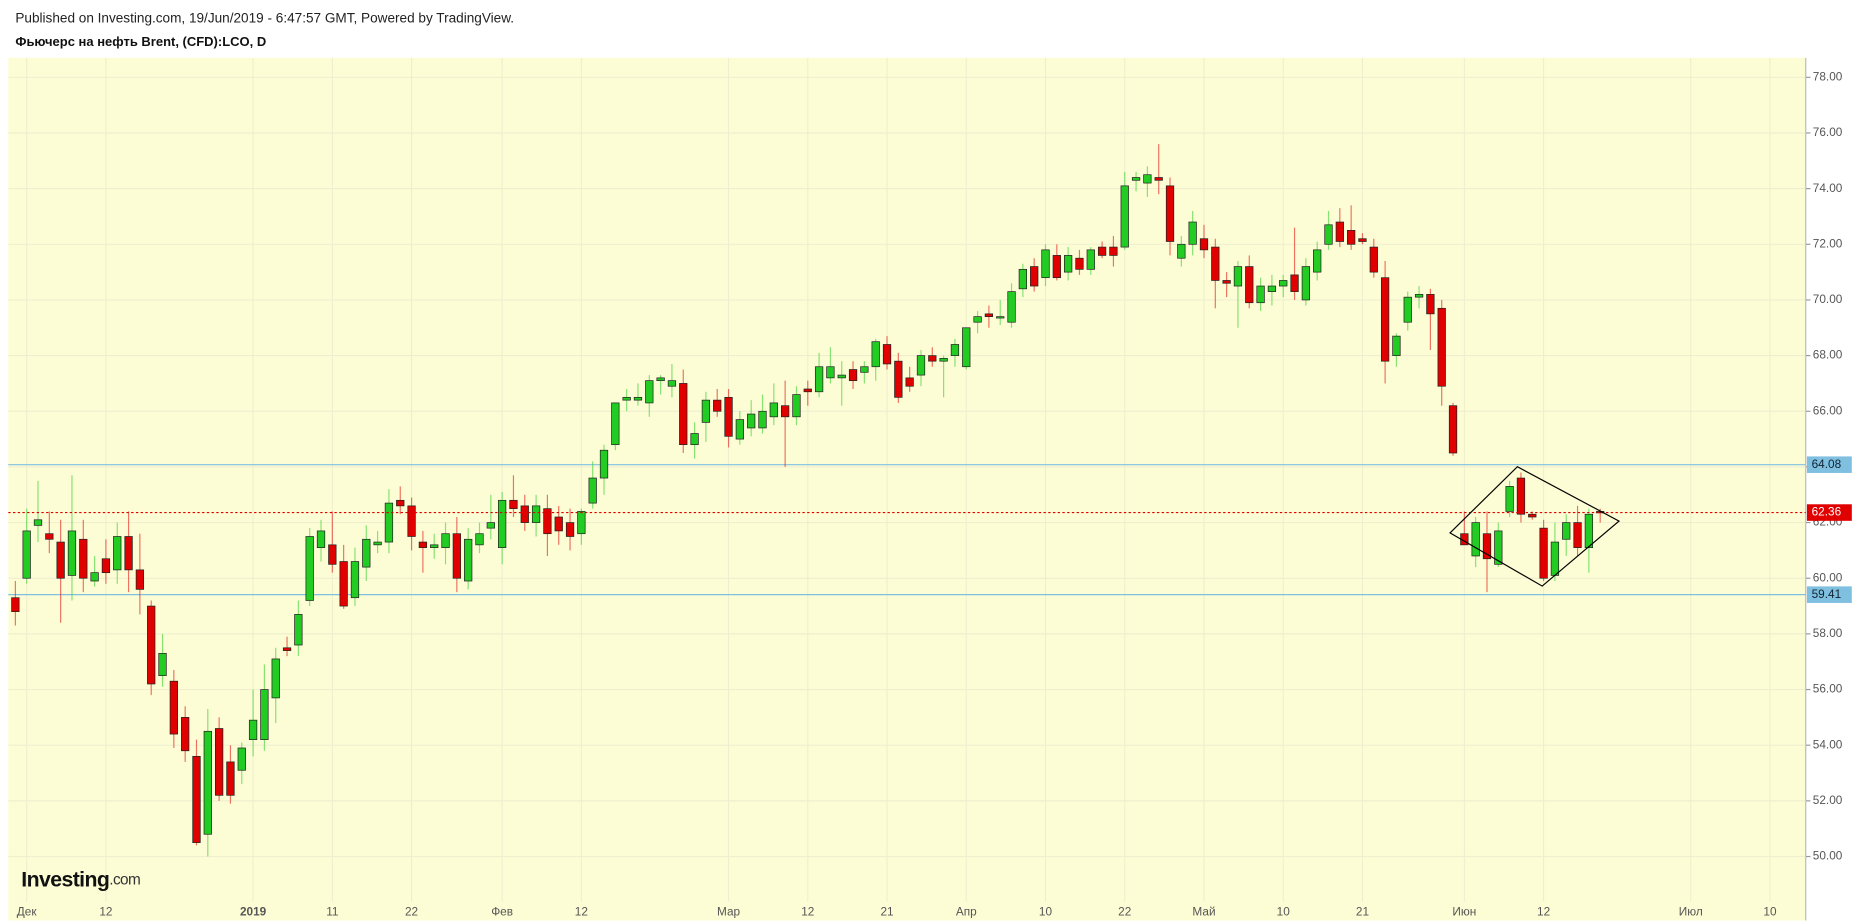 The image size is (1853, 924). I want to click on level-label: 59.41, so click(1827, 594).